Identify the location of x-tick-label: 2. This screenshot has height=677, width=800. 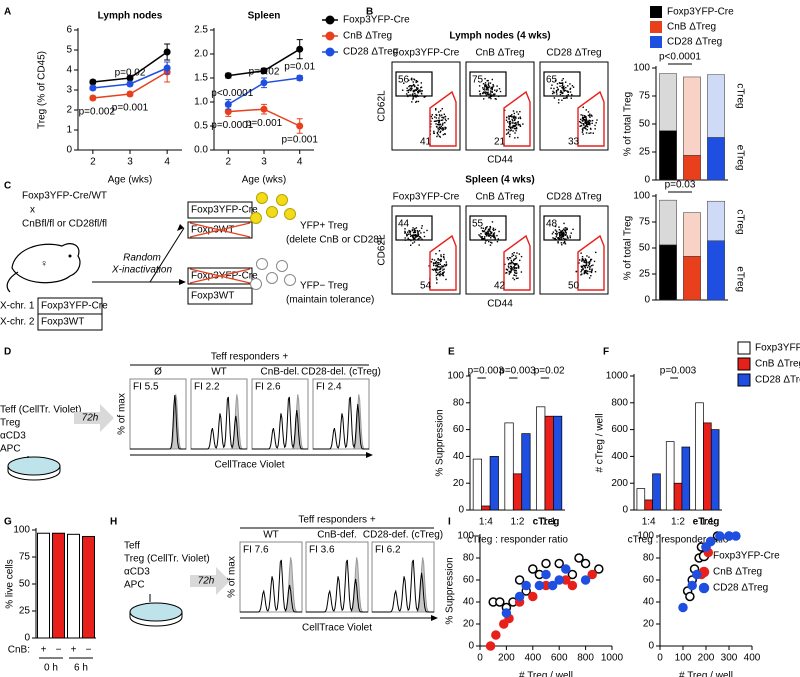
(229, 162).